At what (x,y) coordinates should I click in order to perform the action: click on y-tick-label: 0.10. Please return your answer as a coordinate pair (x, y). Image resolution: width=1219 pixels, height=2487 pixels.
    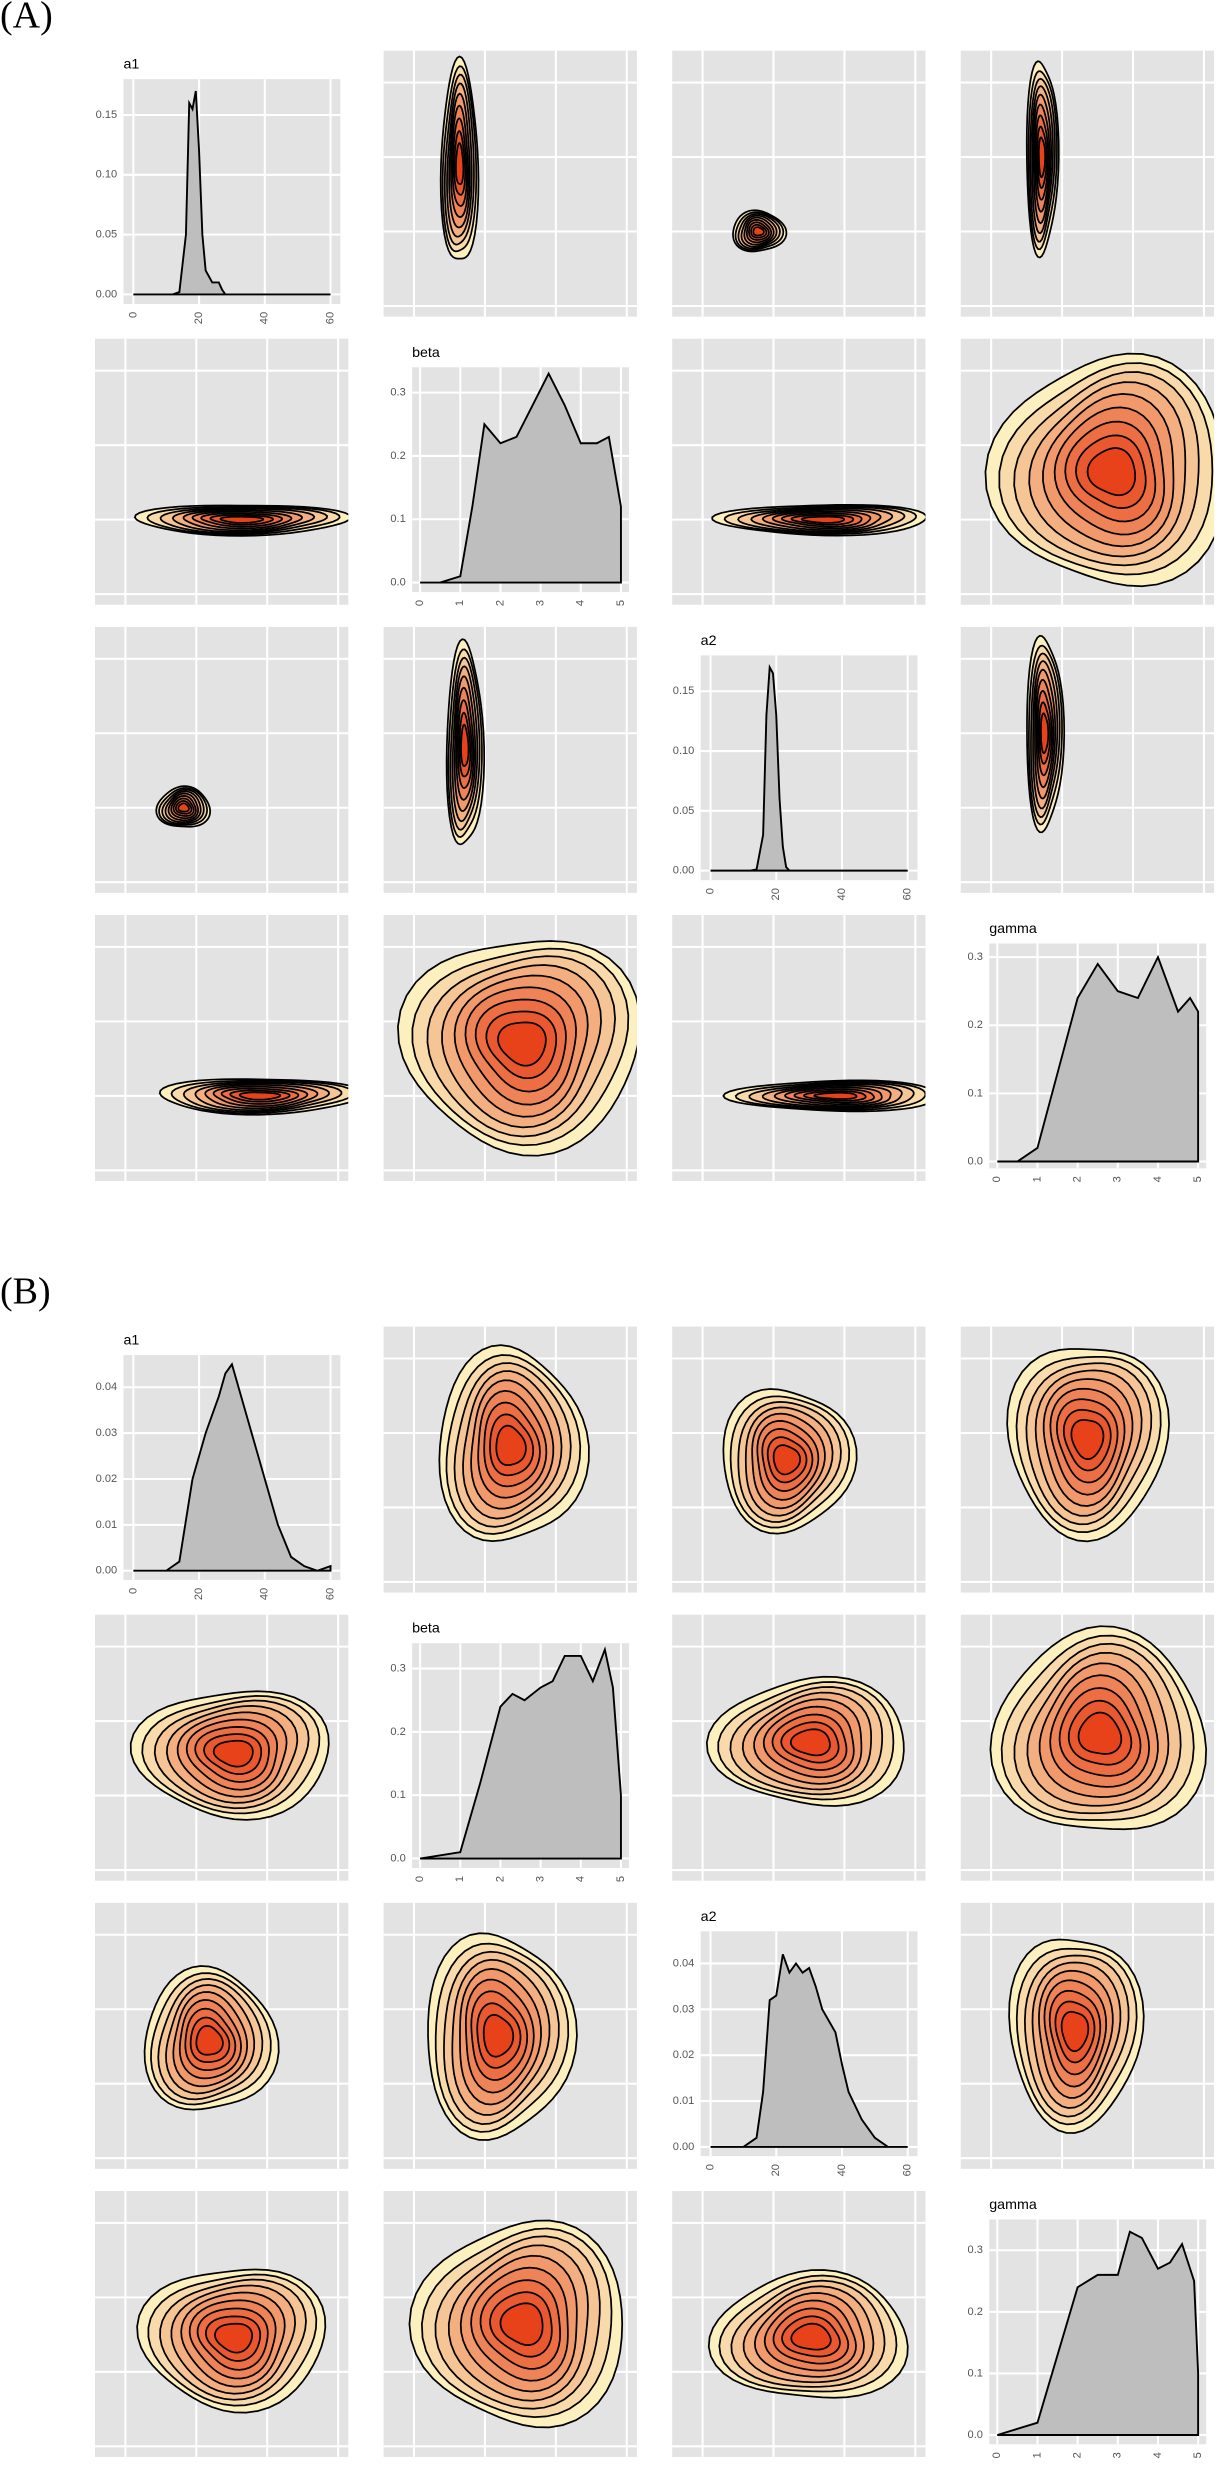
    Looking at the image, I should click on (107, 175).